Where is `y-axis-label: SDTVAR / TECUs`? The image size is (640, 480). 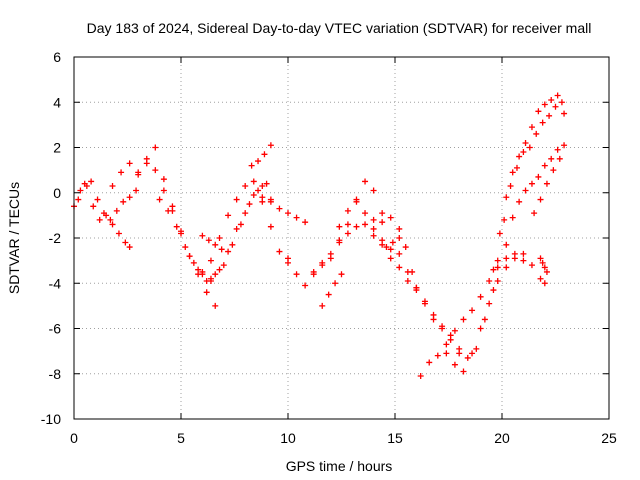 y-axis-label: SDTVAR / TECUs is located at coordinates (14, 238).